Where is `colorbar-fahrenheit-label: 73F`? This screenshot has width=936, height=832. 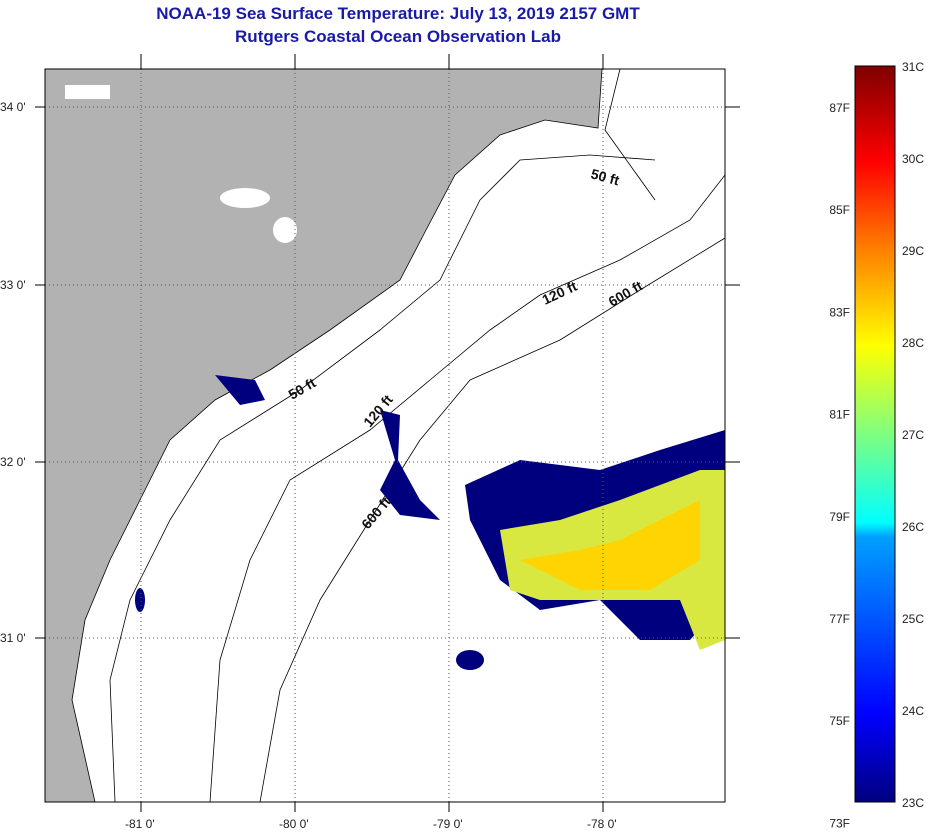
colorbar-fahrenheit-label: 73F is located at coordinates (839, 823).